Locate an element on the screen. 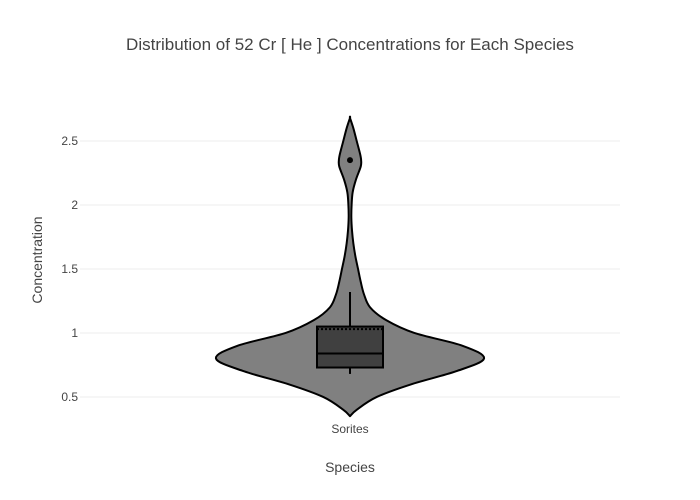 The width and height of the screenshot is (700, 500). y-tick-label: 2 is located at coordinates (74, 205).